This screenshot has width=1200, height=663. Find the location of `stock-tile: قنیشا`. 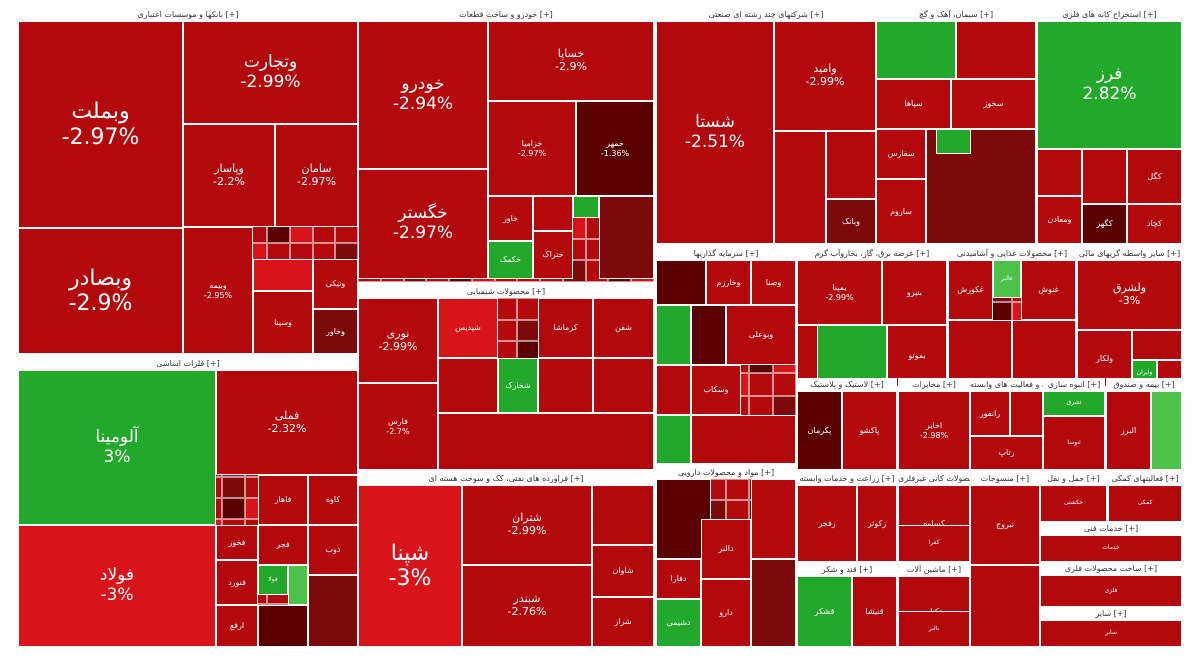

stock-tile: قنیشا is located at coordinates (874, 611).